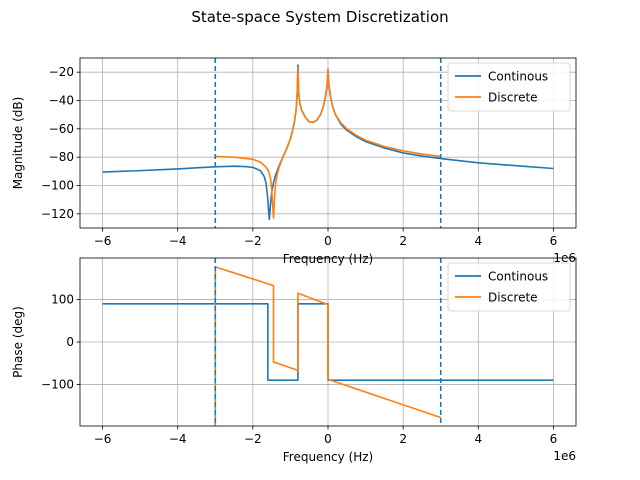  What do you see at coordinates (564, 456) in the screenshot?
I see `x-offset-label: 1e6` at bounding box center [564, 456].